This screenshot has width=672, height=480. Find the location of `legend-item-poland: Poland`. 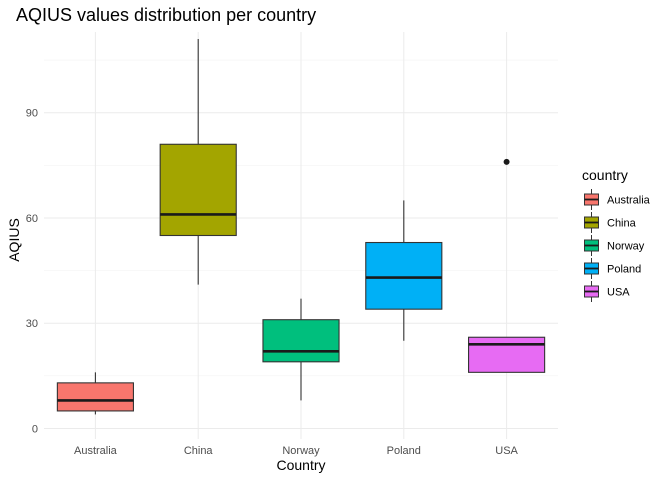

legend-item-poland: Poland is located at coordinates (612, 268).